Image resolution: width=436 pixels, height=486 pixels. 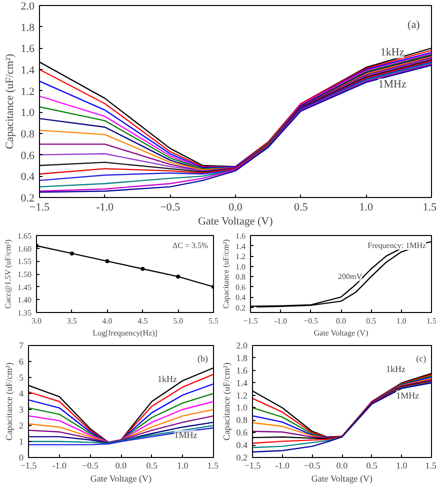 I want to click on x-tick-label: 4.5, so click(x=143, y=321).